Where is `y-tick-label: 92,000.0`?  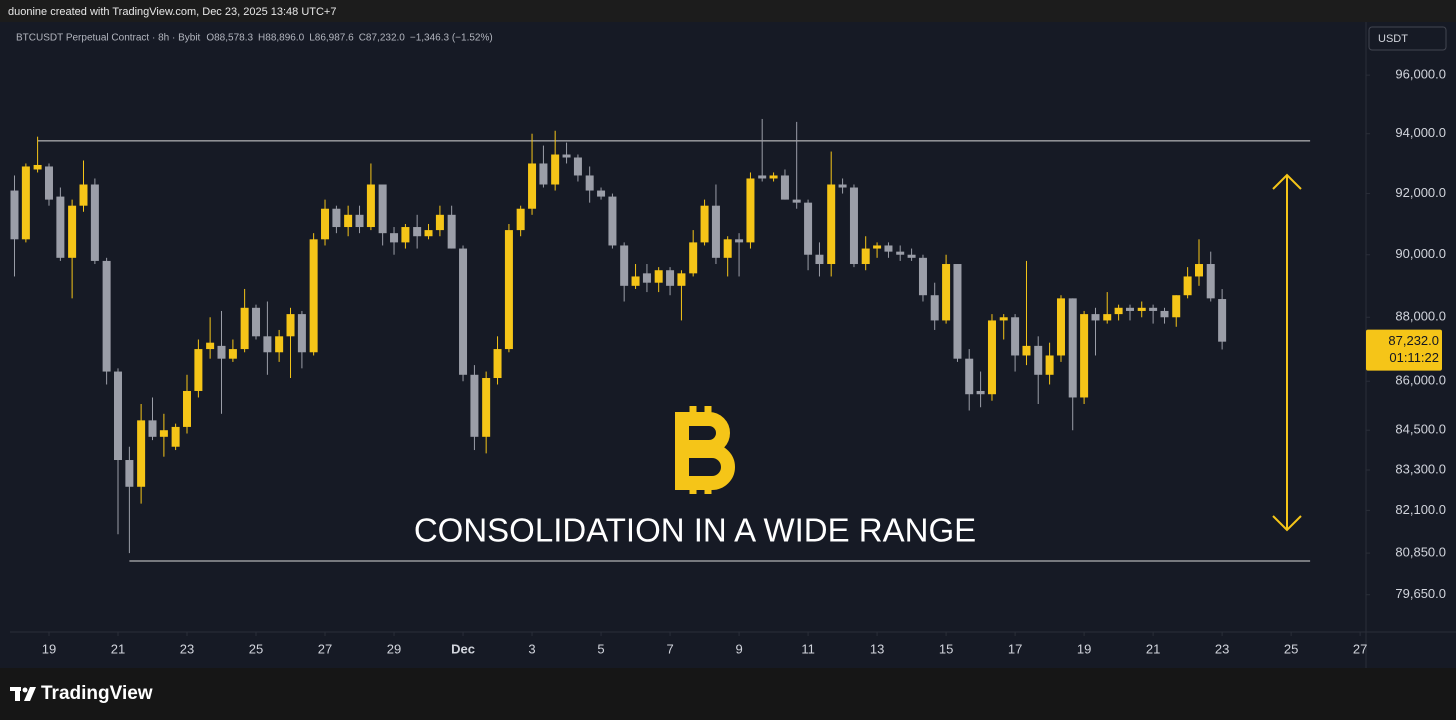 y-tick-label: 92,000.0 is located at coordinates (1420, 192).